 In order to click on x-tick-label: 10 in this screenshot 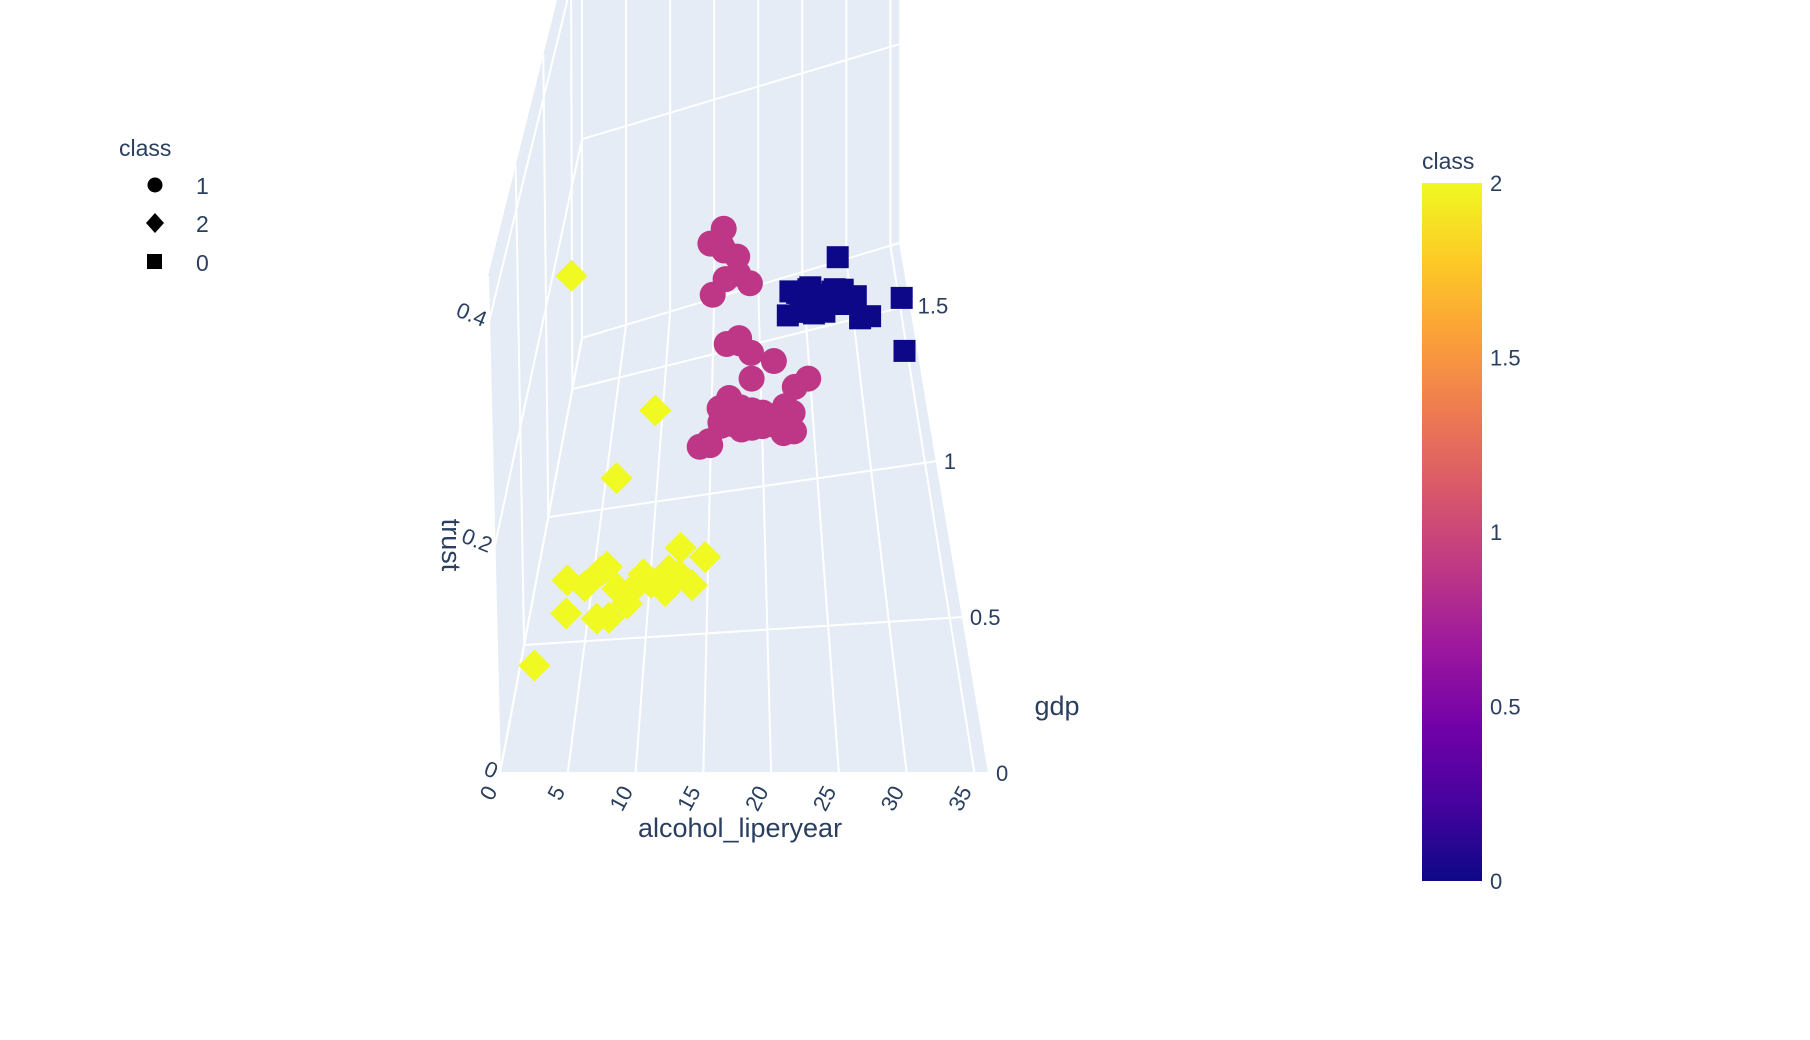, I will do `click(621, 798)`.